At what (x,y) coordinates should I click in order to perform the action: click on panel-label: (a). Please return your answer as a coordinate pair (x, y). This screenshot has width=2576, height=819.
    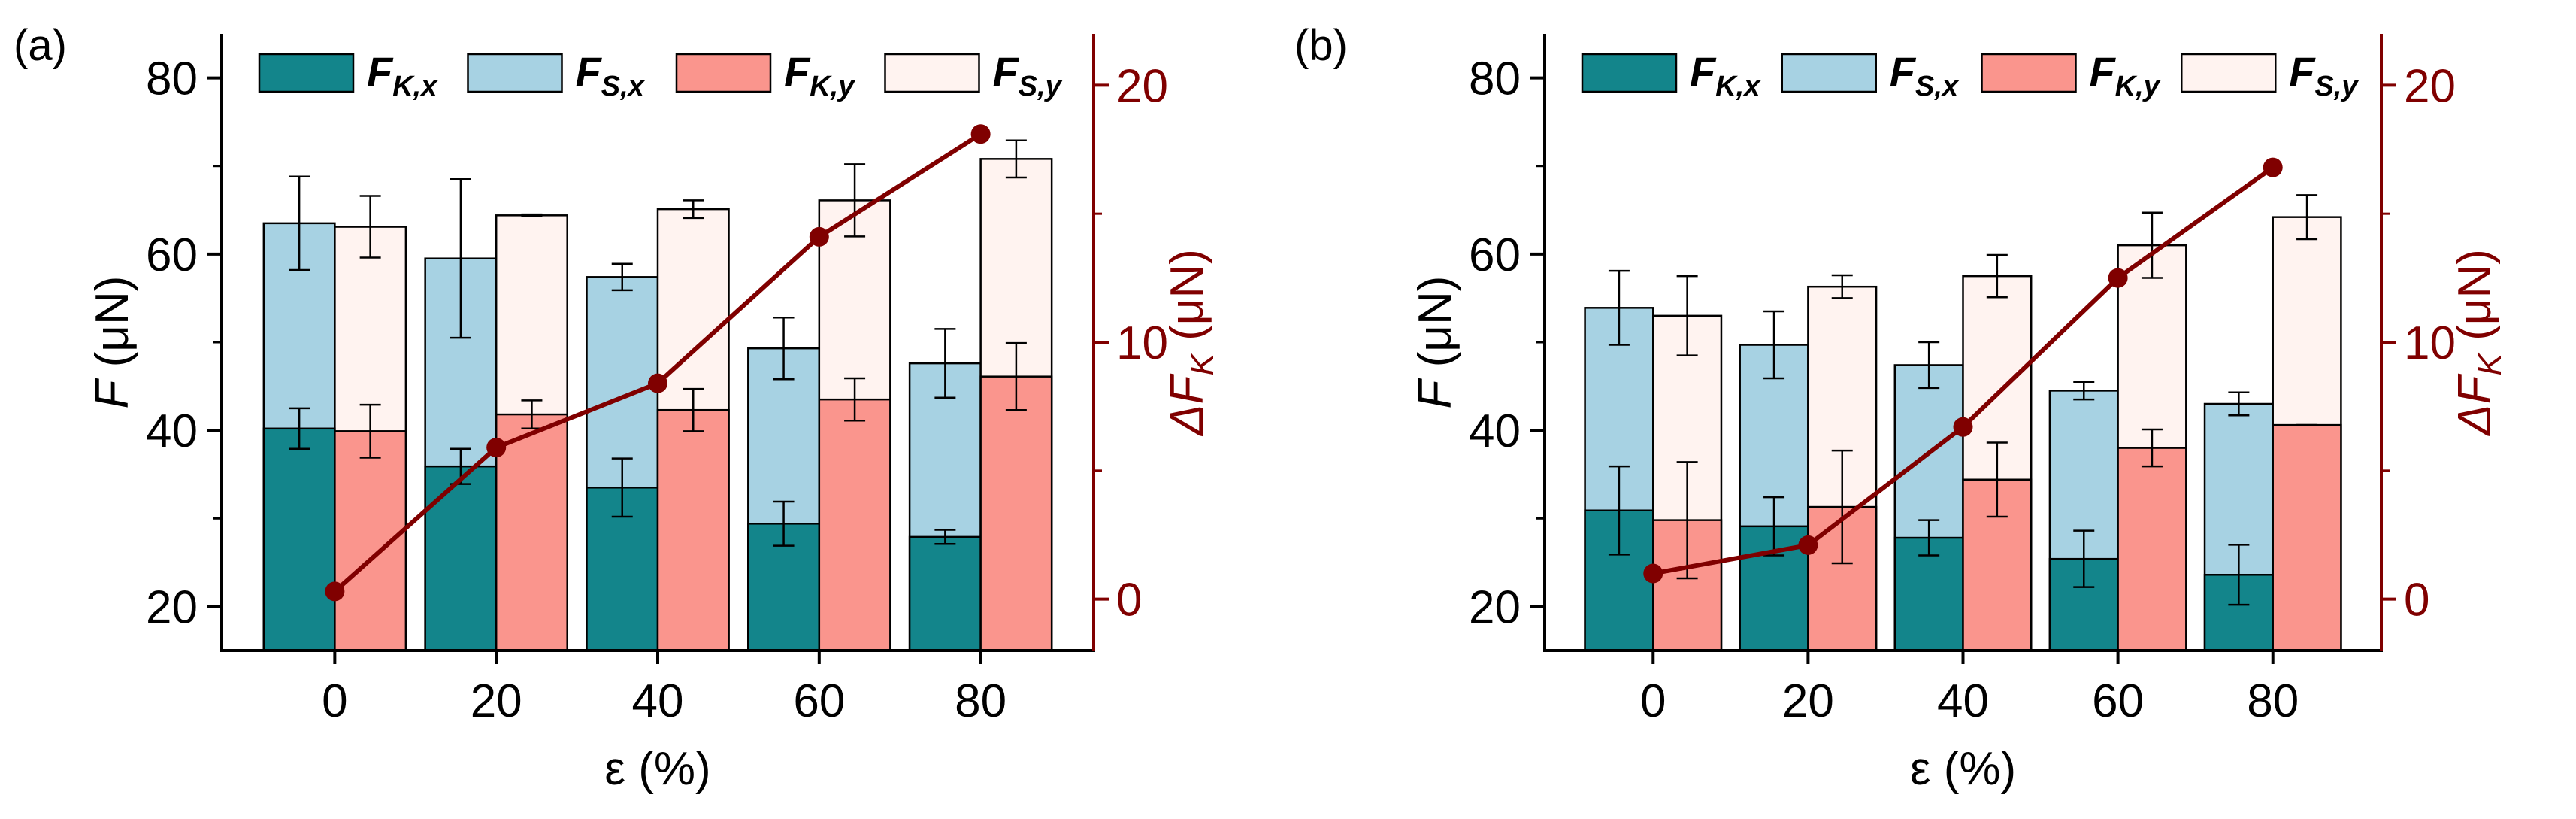
    Looking at the image, I should click on (40, 45).